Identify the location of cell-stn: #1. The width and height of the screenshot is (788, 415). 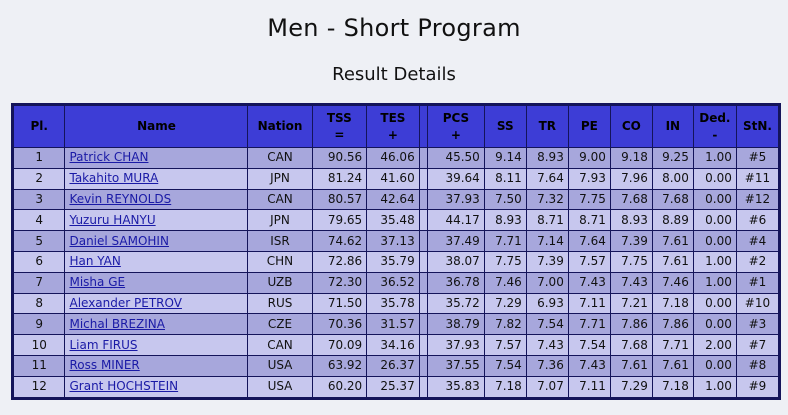
(757, 282).